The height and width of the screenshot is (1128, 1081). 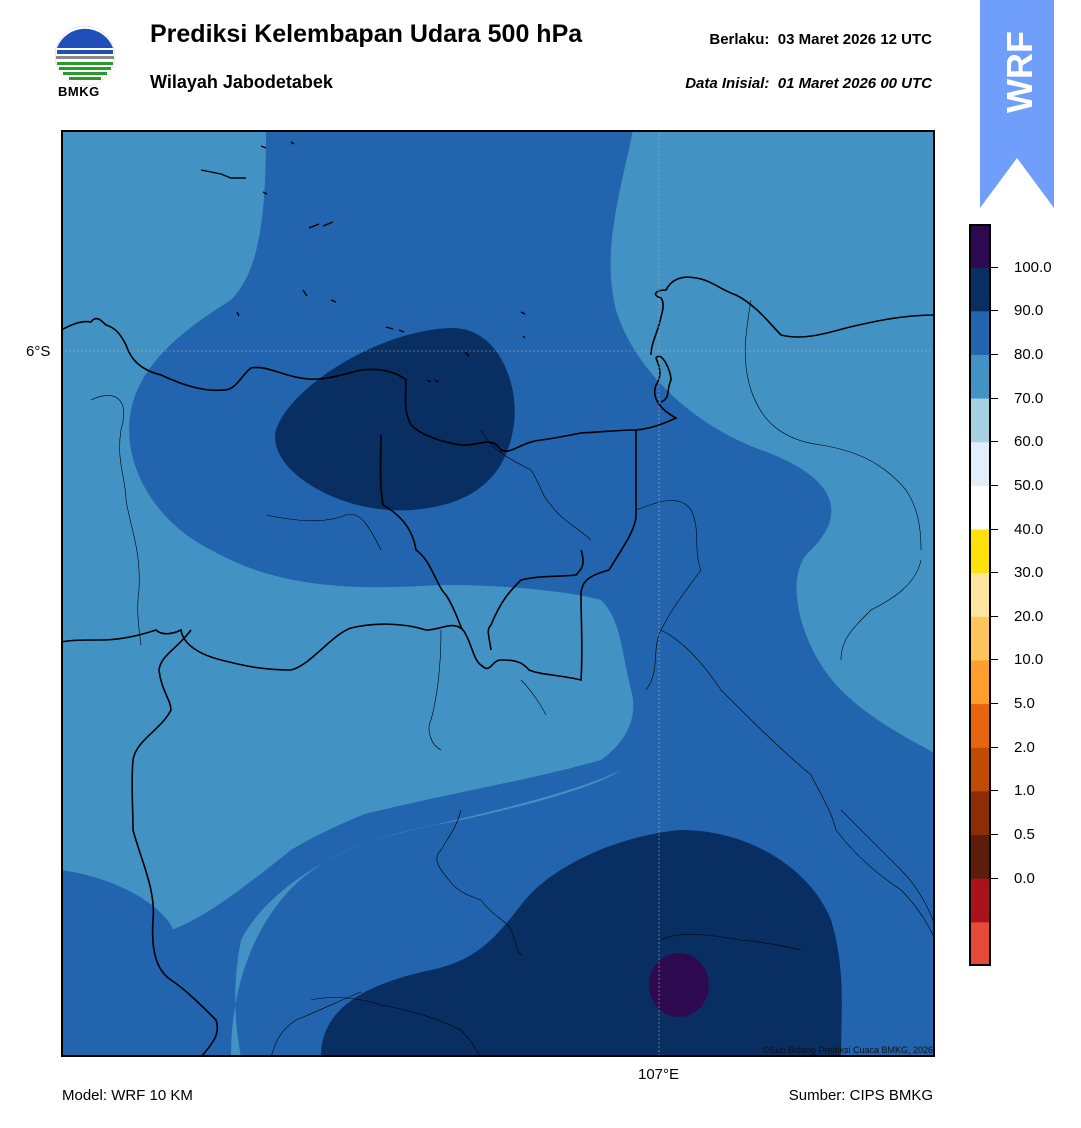 What do you see at coordinates (739, 39) in the screenshot?
I see `valid-label: Berlaku:` at bounding box center [739, 39].